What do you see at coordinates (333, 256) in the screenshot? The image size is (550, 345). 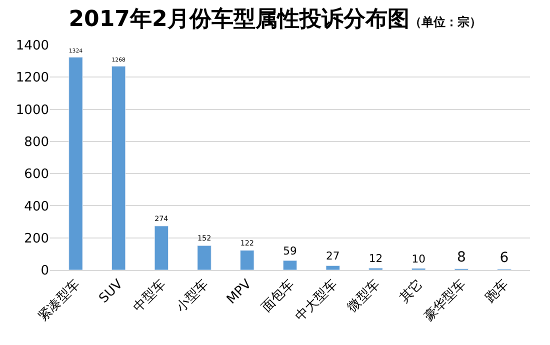 I see `data-label: 27` at bounding box center [333, 256].